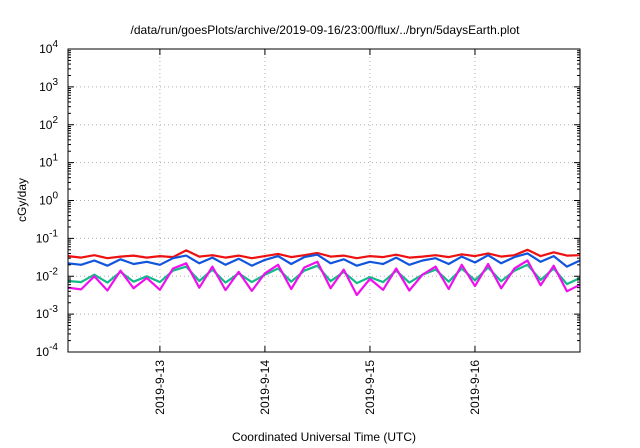 The height and width of the screenshot is (448, 640). Describe the element at coordinates (47, 350) in the screenshot. I see `y-tick-label: 10⁻⁴` at that location.